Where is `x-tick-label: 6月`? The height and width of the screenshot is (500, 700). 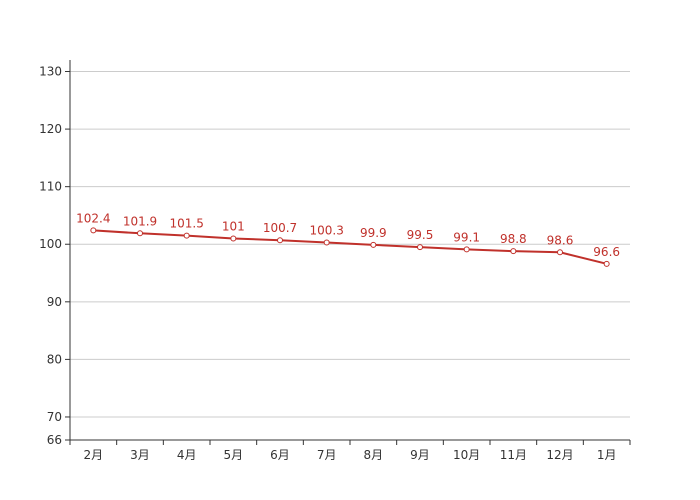 x-tick-label: 6月 is located at coordinates (280, 455).